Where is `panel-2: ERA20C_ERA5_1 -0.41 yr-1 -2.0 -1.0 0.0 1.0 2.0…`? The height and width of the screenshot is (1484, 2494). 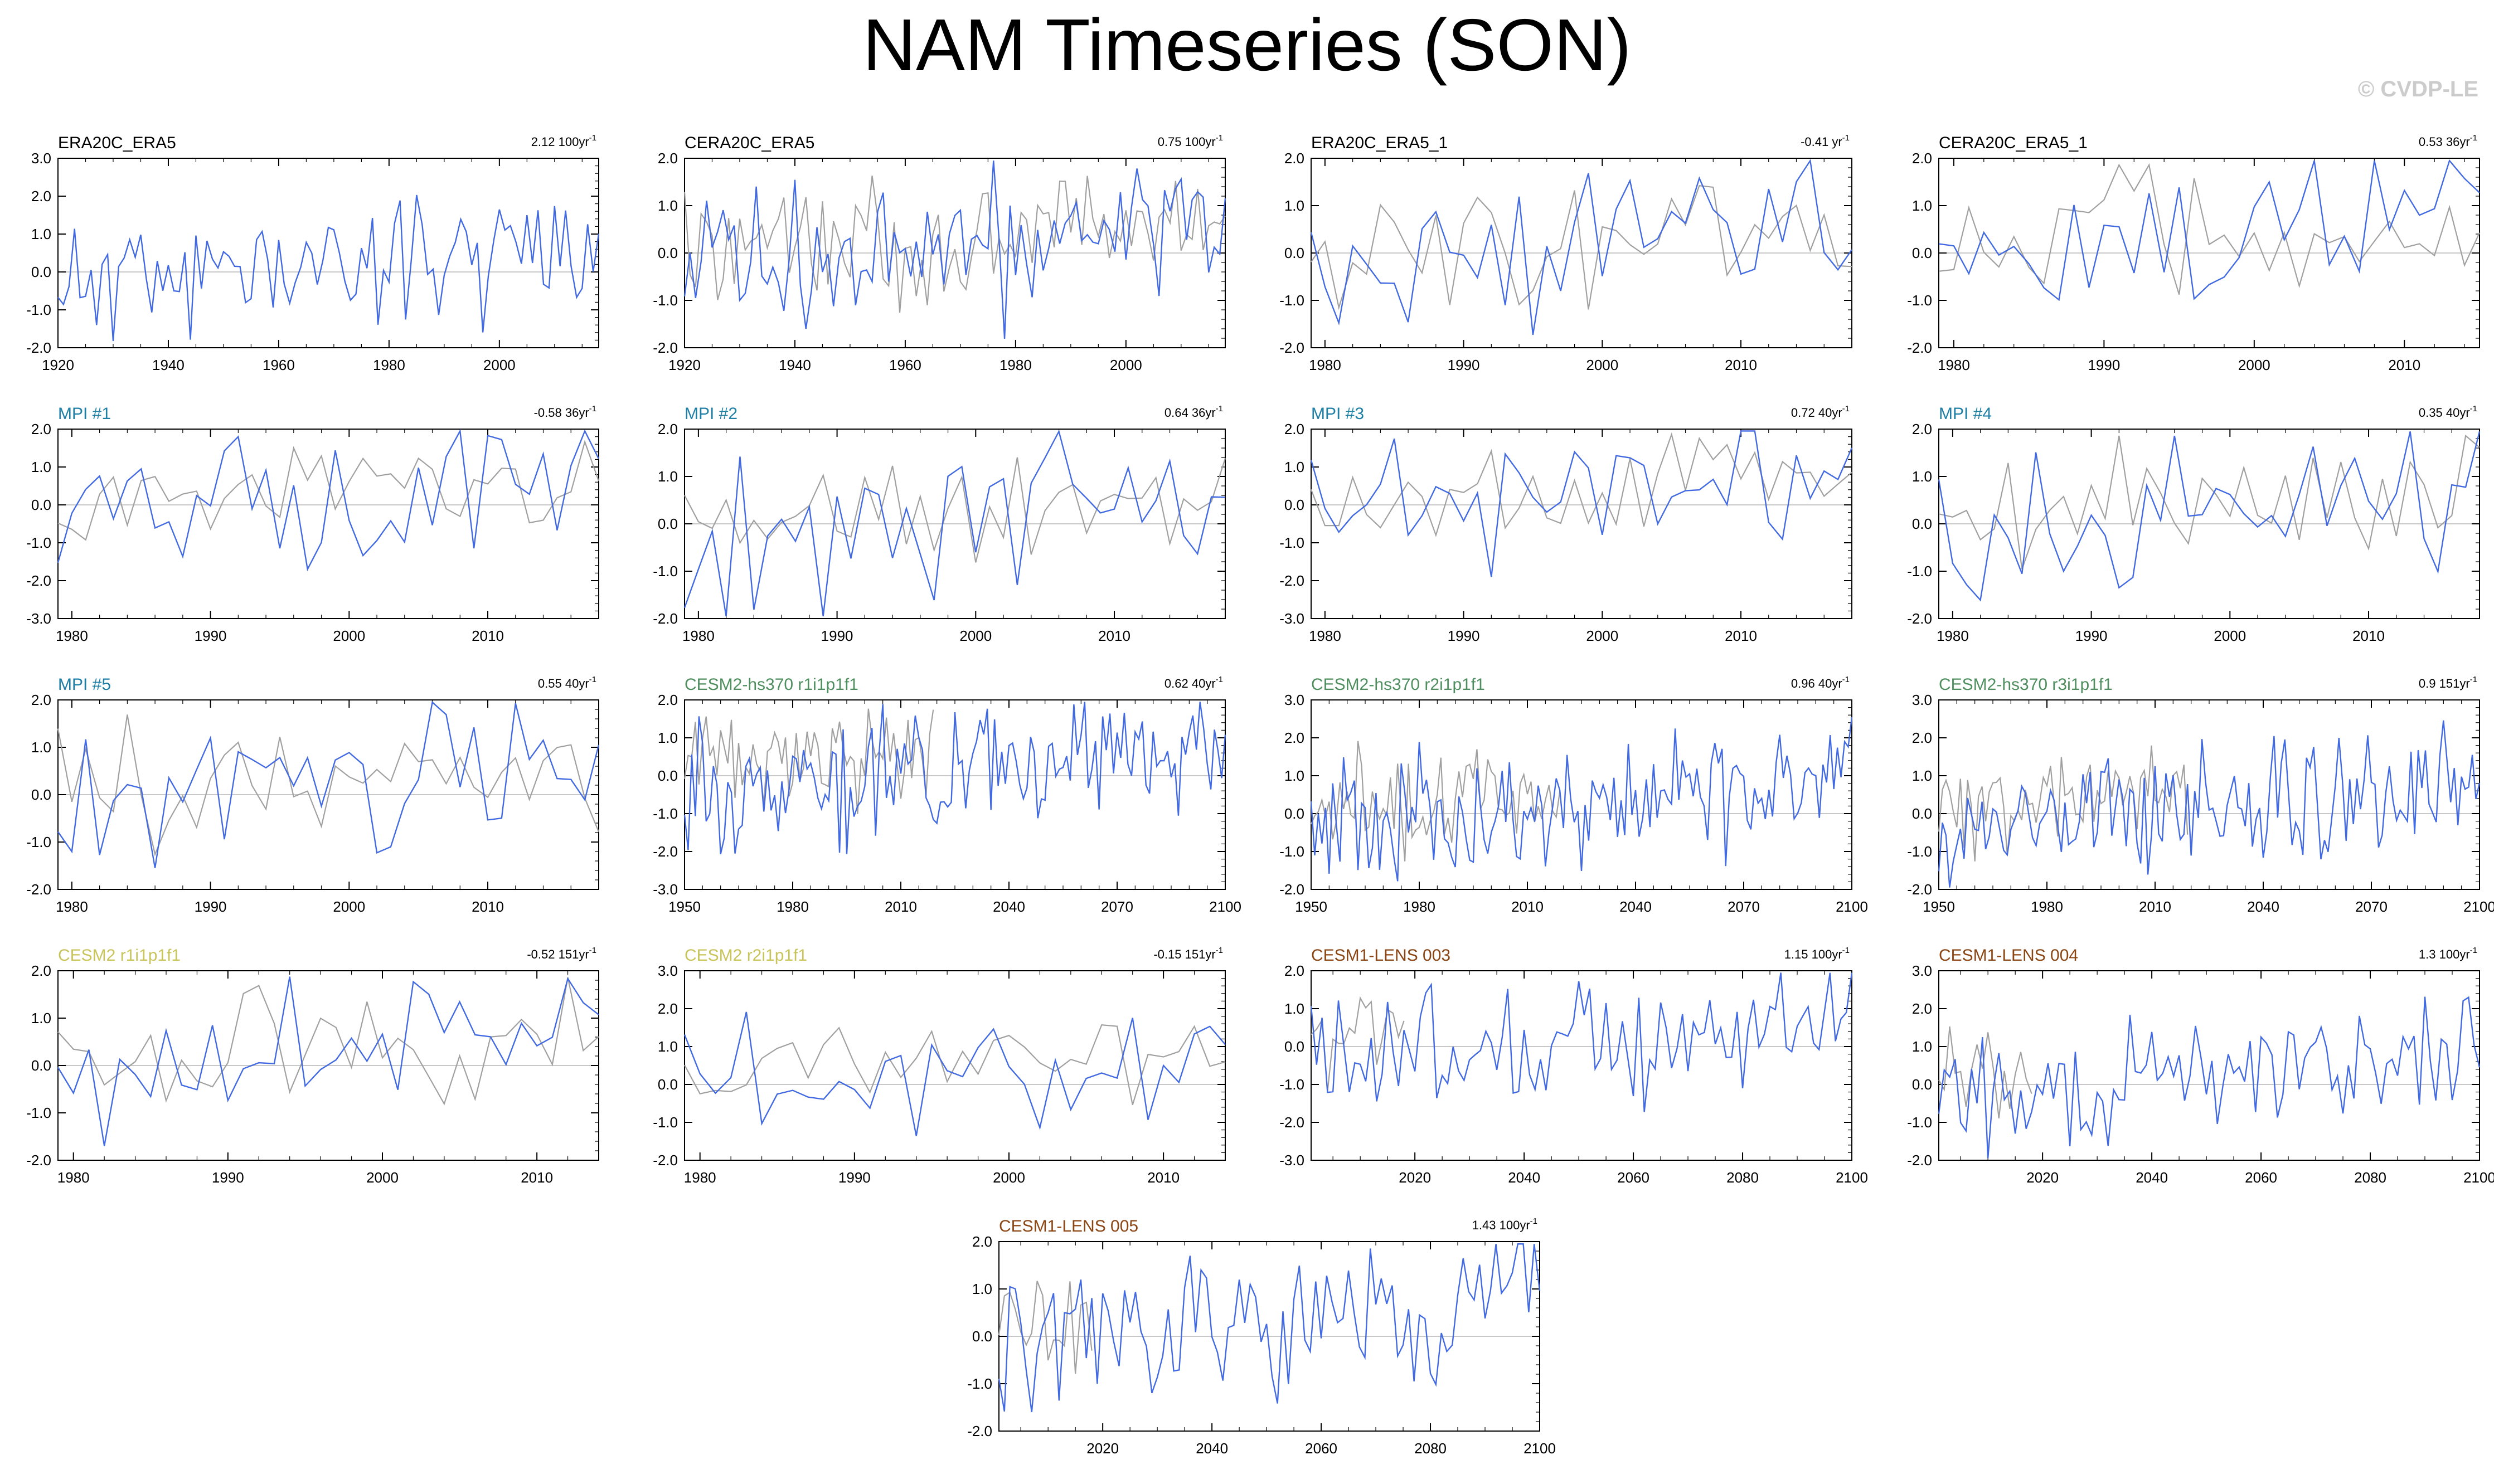 panel-2: ERA20C_ERA5_1 -0.41 yr-1 -2.0 -1.0 0.0 1.0 2.0… is located at coordinates (1565, 253).